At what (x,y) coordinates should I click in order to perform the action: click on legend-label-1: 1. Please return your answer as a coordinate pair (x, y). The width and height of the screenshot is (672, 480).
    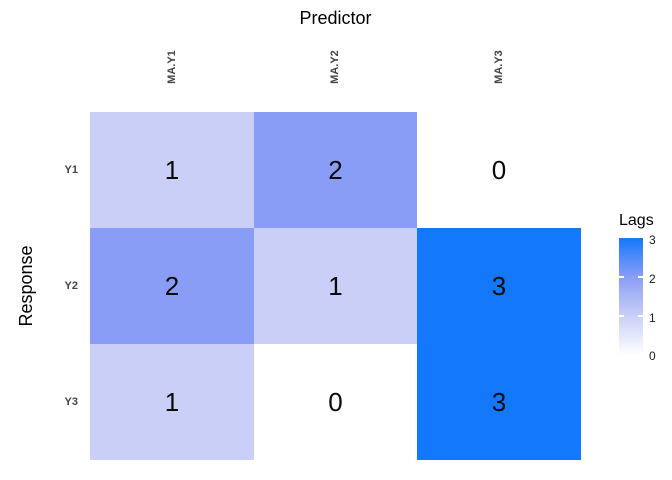
    Looking at the image, I should click on (652, 318).